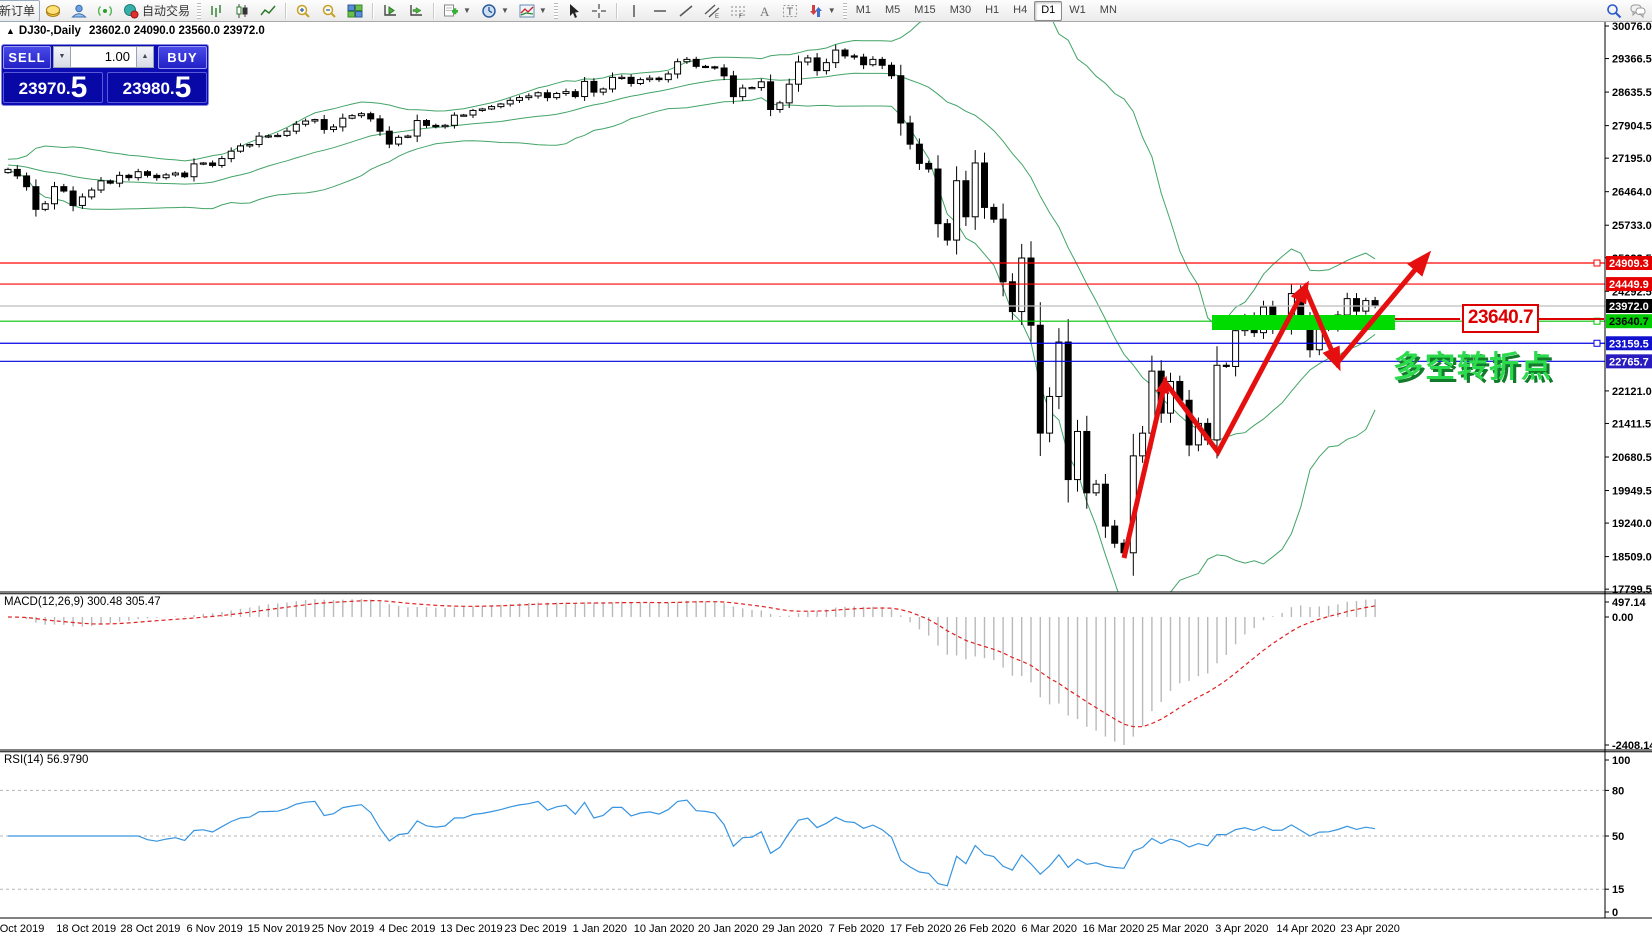  Describe the element at coordinates (1631, 424) in the screenshot. I see `svg-text: 21411.5` at that location.